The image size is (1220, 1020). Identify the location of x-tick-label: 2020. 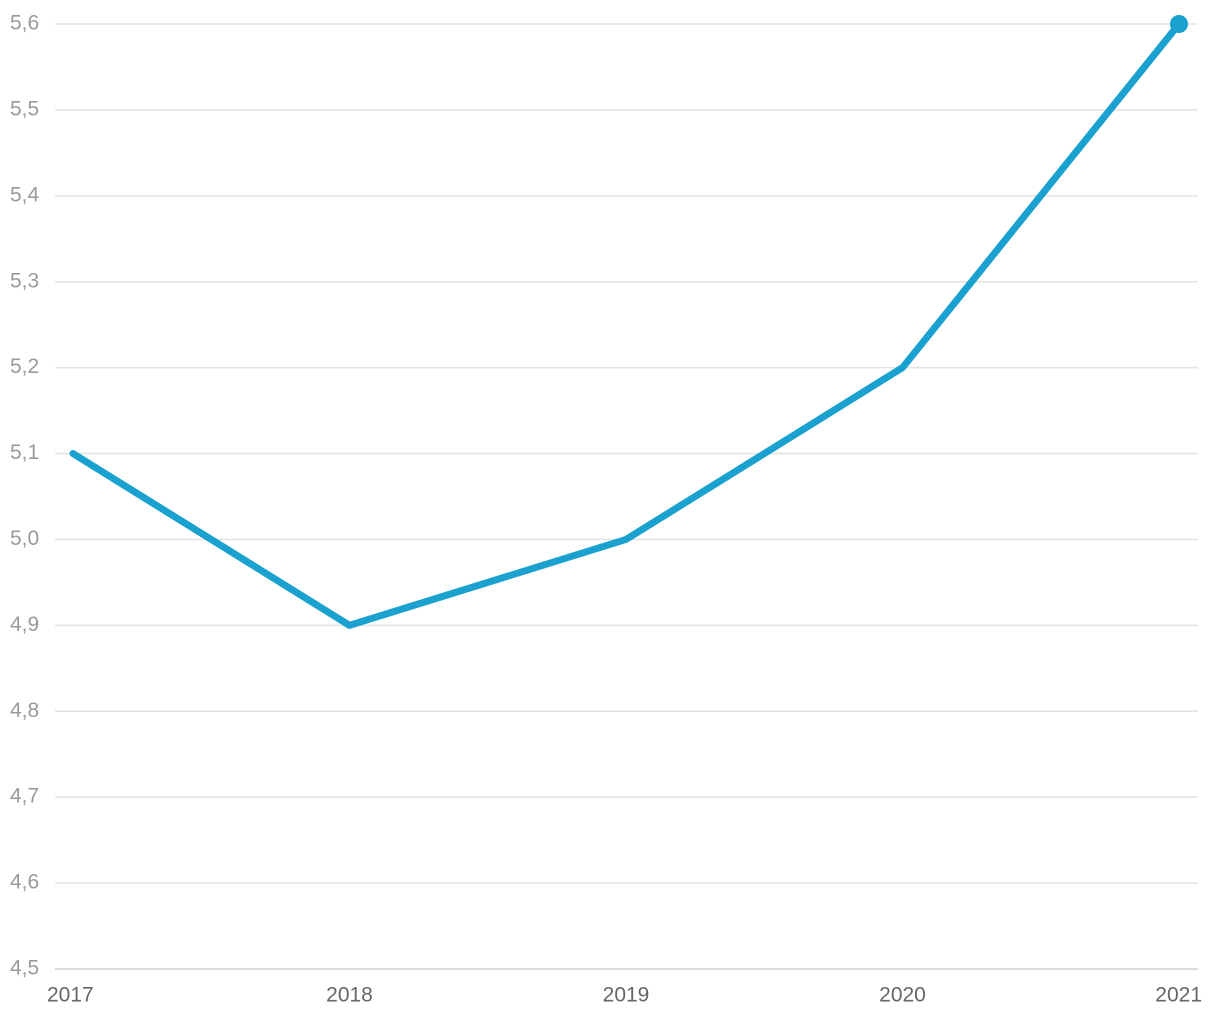
(902, 995).